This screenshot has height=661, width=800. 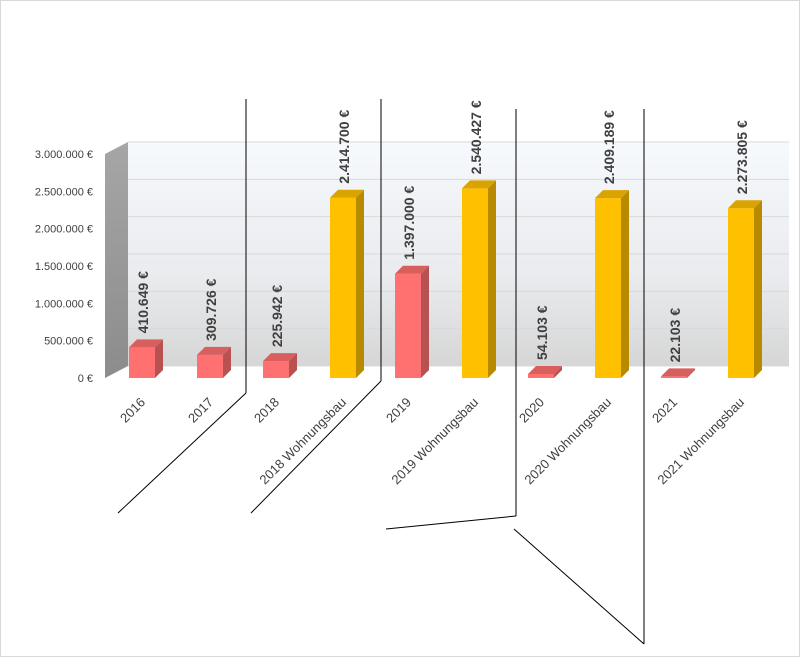 I want to click on data-label: 2.540.427 €, so click(x=476, y=137).